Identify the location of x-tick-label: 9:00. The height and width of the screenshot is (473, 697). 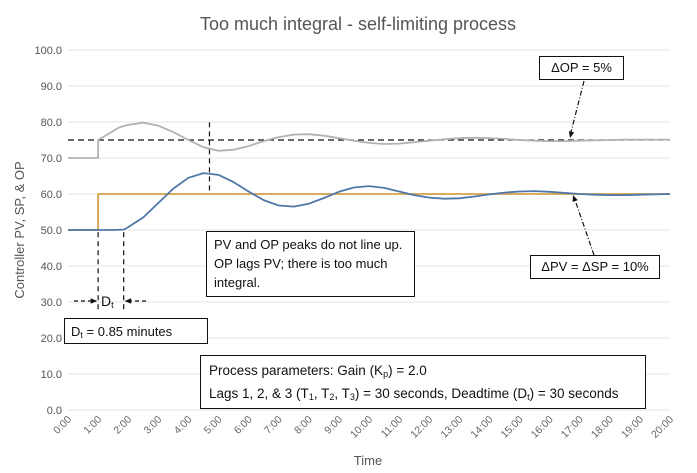
(333, 425).